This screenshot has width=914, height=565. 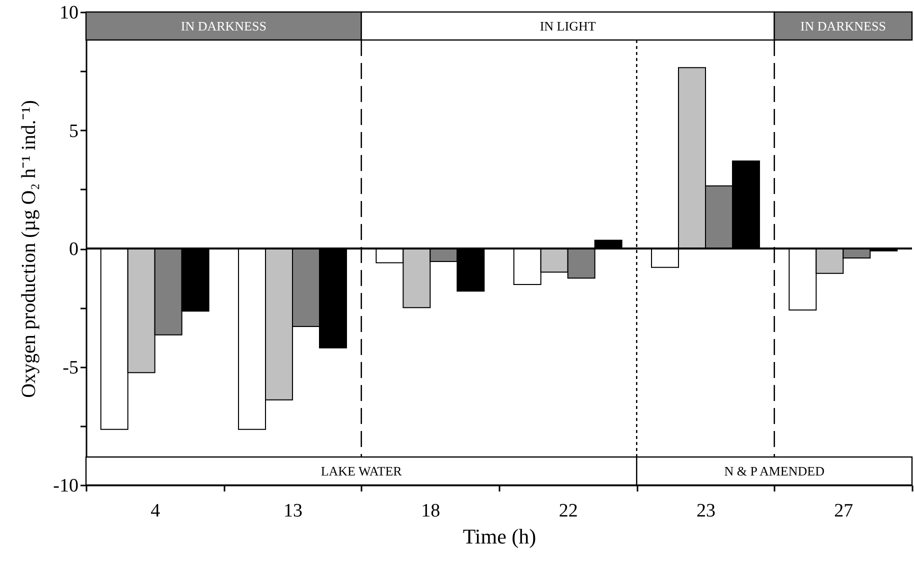 What do you see at coordinates (774, 471) in the screenshot?
I see `annotation: N & P AMENDED` at bounding box center [774, 471].